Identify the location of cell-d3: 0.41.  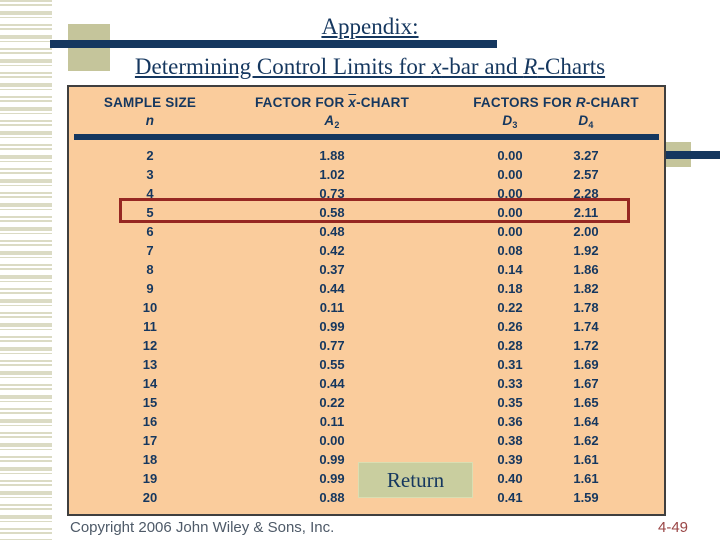
(510, 497).